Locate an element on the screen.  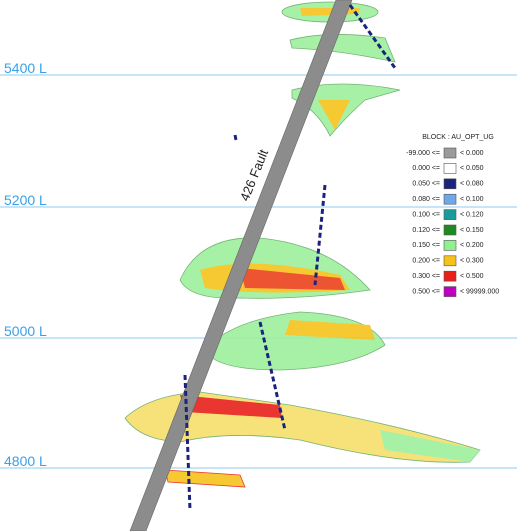
legend-to: < 0.300 is located at coordinates (472, 261).